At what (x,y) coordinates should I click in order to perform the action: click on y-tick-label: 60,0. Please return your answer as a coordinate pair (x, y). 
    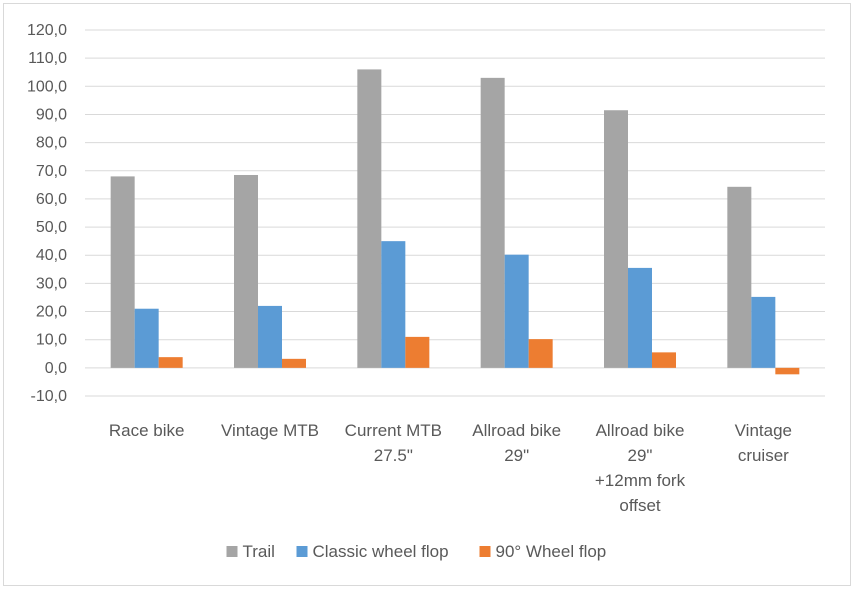
    Looking at the image, I should click on (51, 199).